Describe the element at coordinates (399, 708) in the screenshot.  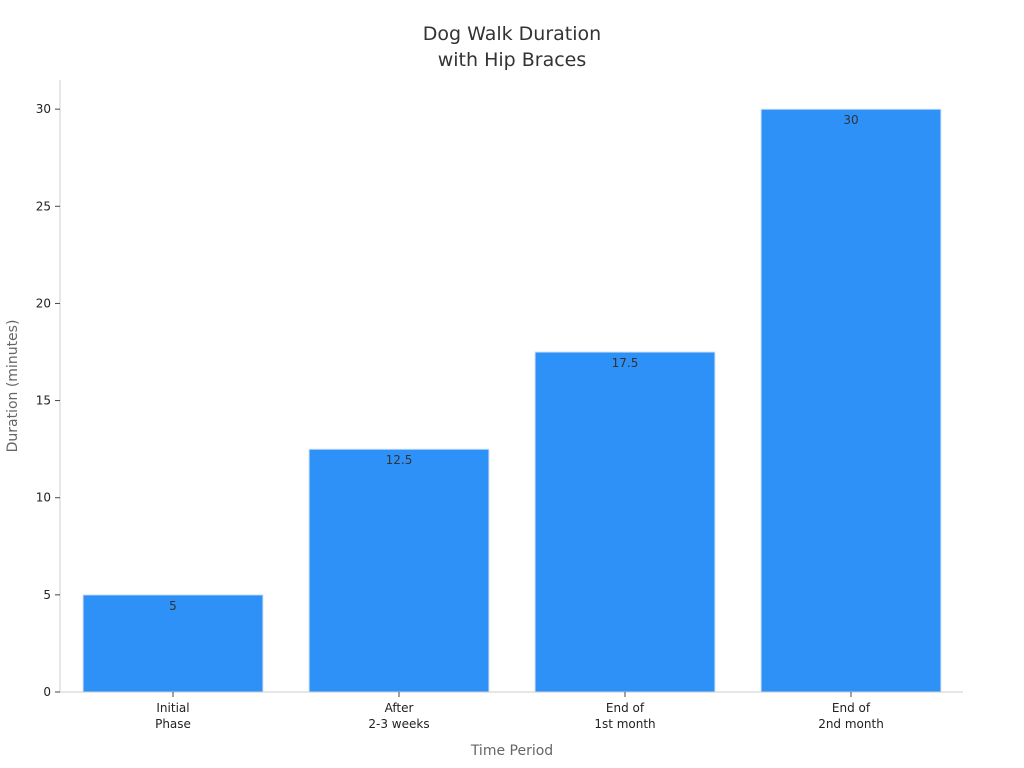
I see `x-tick-label-1-0: After` at that location.